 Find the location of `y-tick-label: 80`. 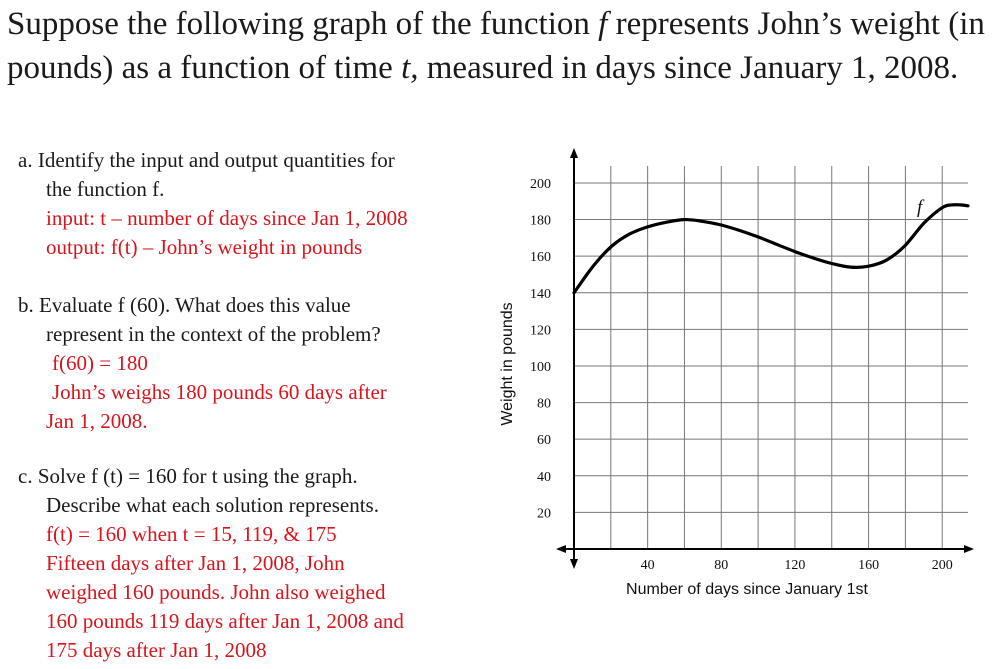

y-tick-label: 80 is located at coordinates (544, 404).